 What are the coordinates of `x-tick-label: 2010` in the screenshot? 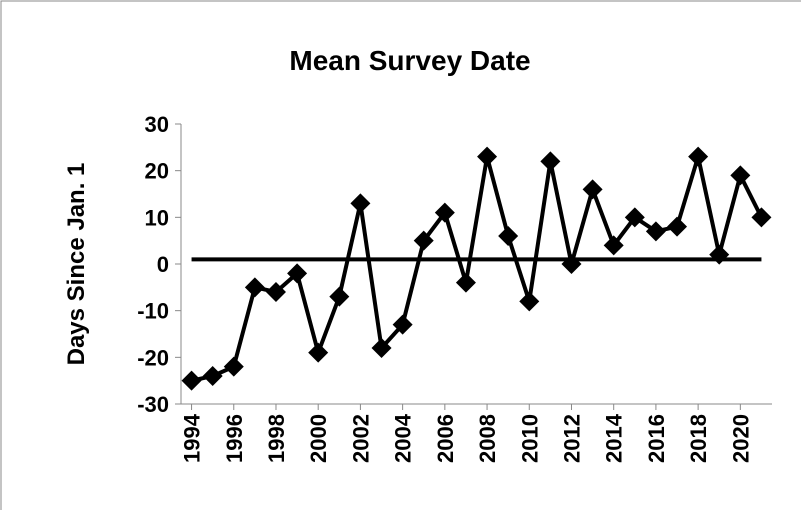 It's located at (529, 438).